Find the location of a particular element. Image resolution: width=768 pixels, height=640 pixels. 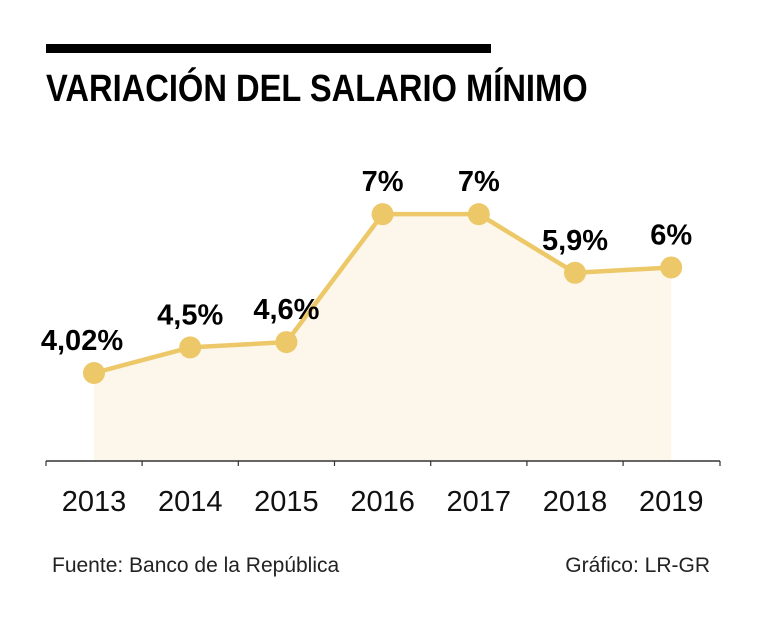

x-tick-label: 2016 is located at coordinates (382, 502).